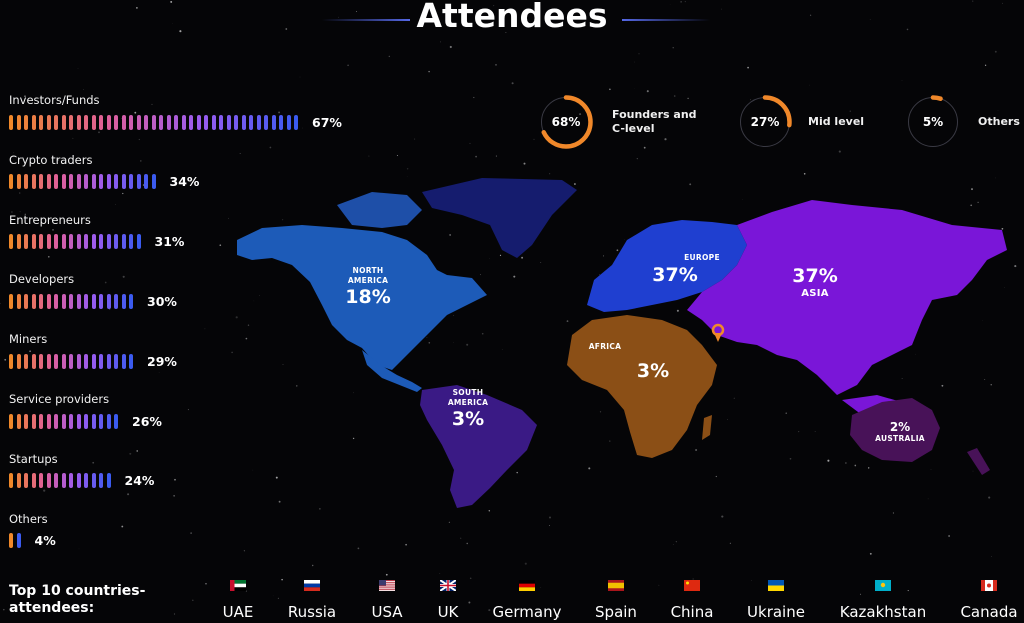  Describe the element at coordinates (616, 585) in the screenshot. I see `spain-flag-icon` at that location.